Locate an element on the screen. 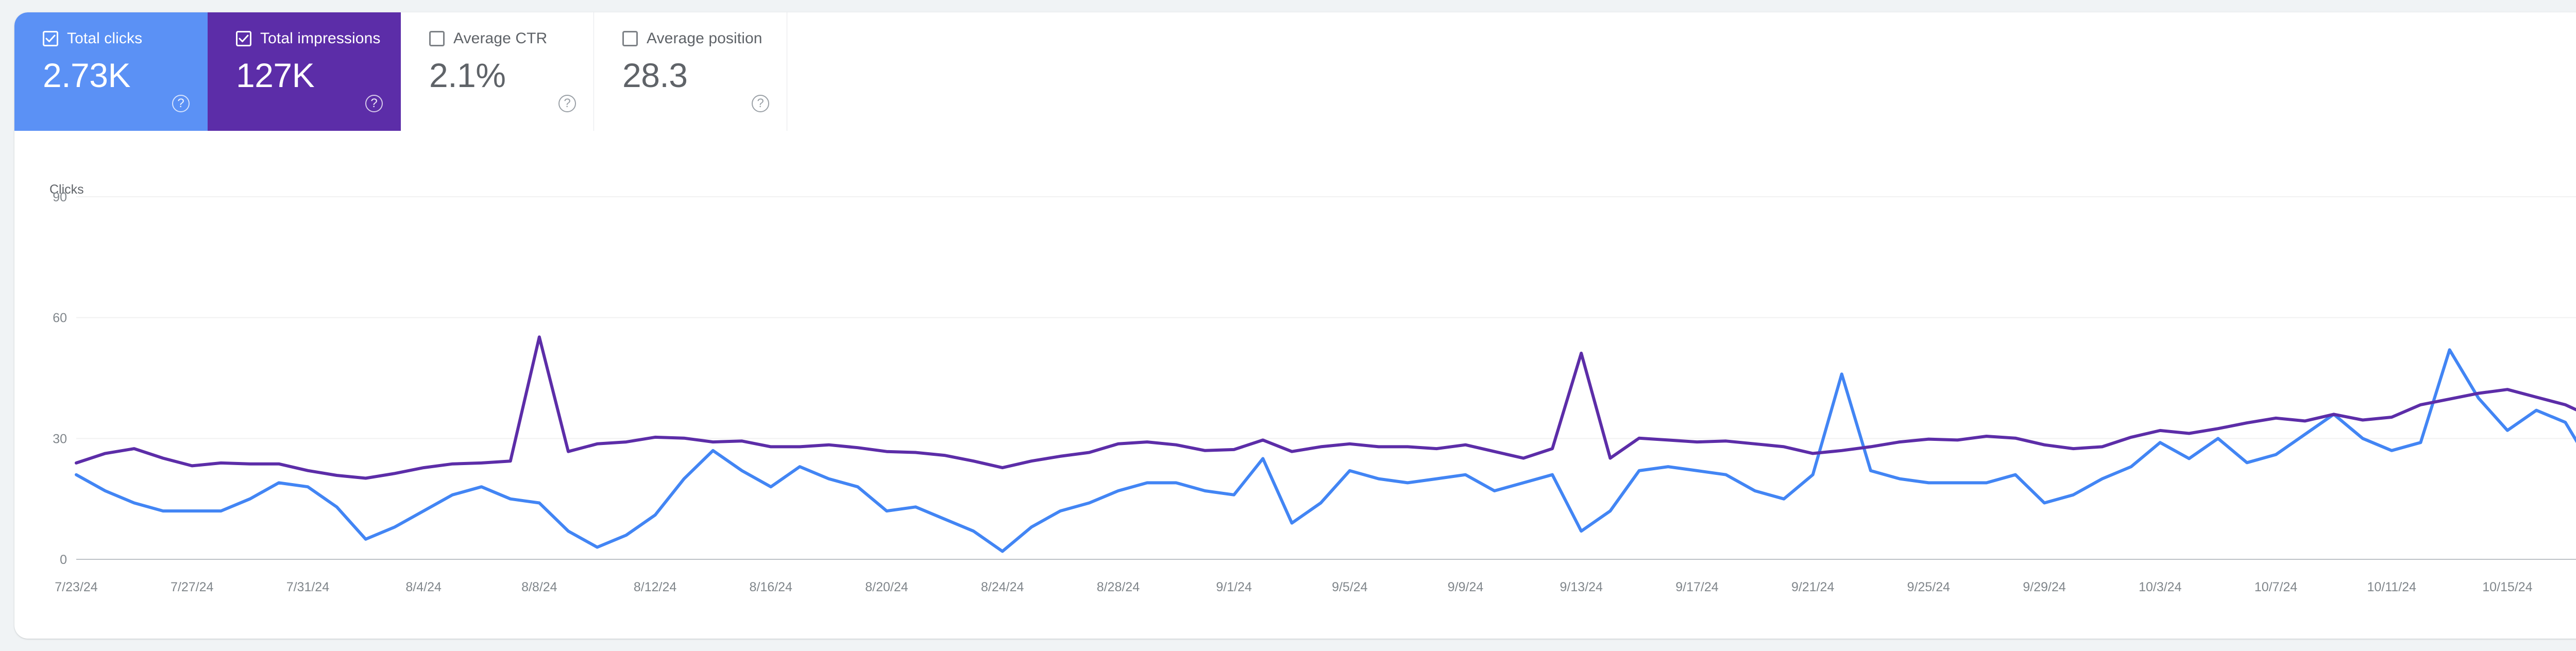  x-axis-tick-label: 9/29/24 is located at coordinates (2044, 587).